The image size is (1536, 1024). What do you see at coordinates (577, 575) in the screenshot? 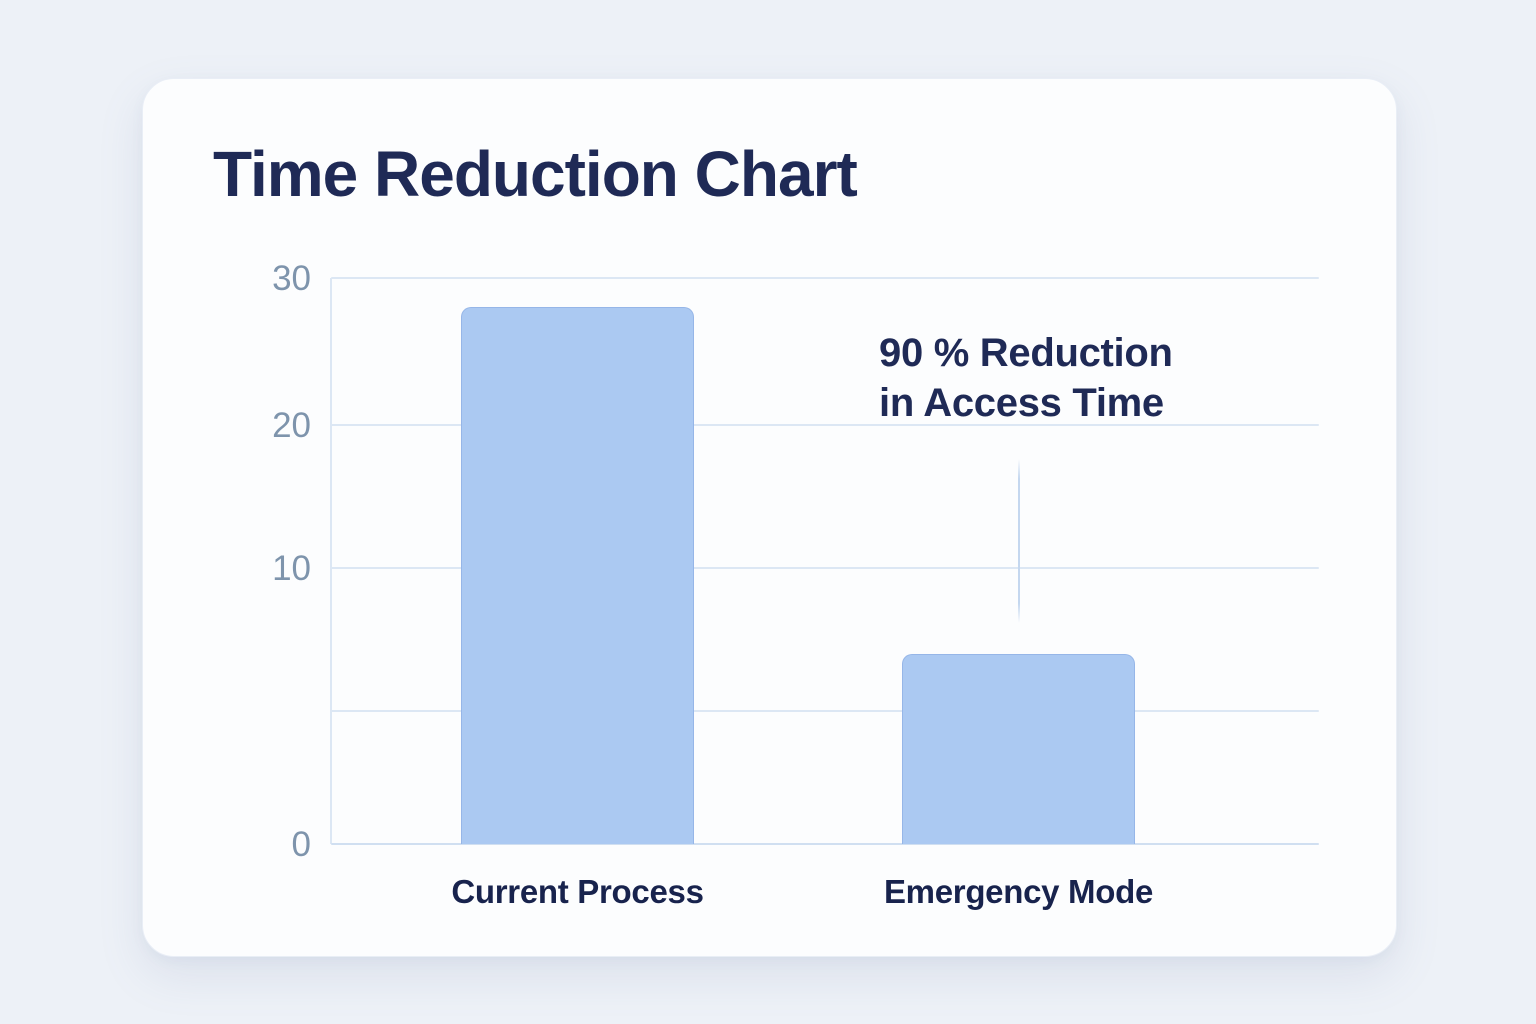
I see `bar-current-process` at bounding box center [577, 575].